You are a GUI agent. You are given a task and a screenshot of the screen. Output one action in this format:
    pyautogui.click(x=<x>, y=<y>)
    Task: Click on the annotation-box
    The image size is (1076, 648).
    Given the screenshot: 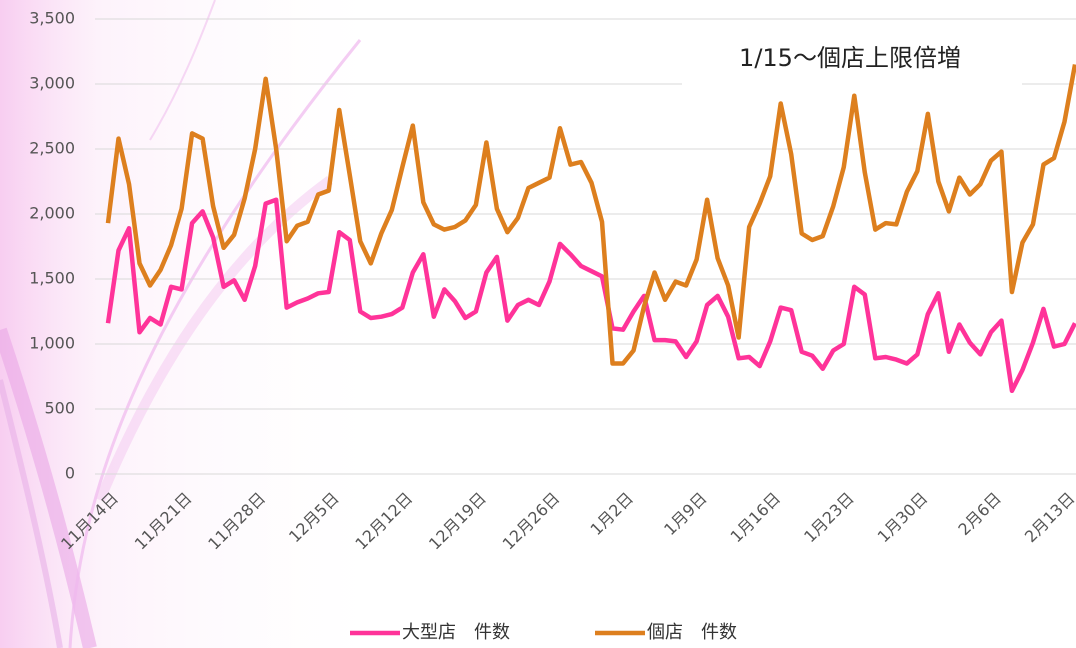 What is the action you would take?
    pyautogui.click(x=852, y=58)
    